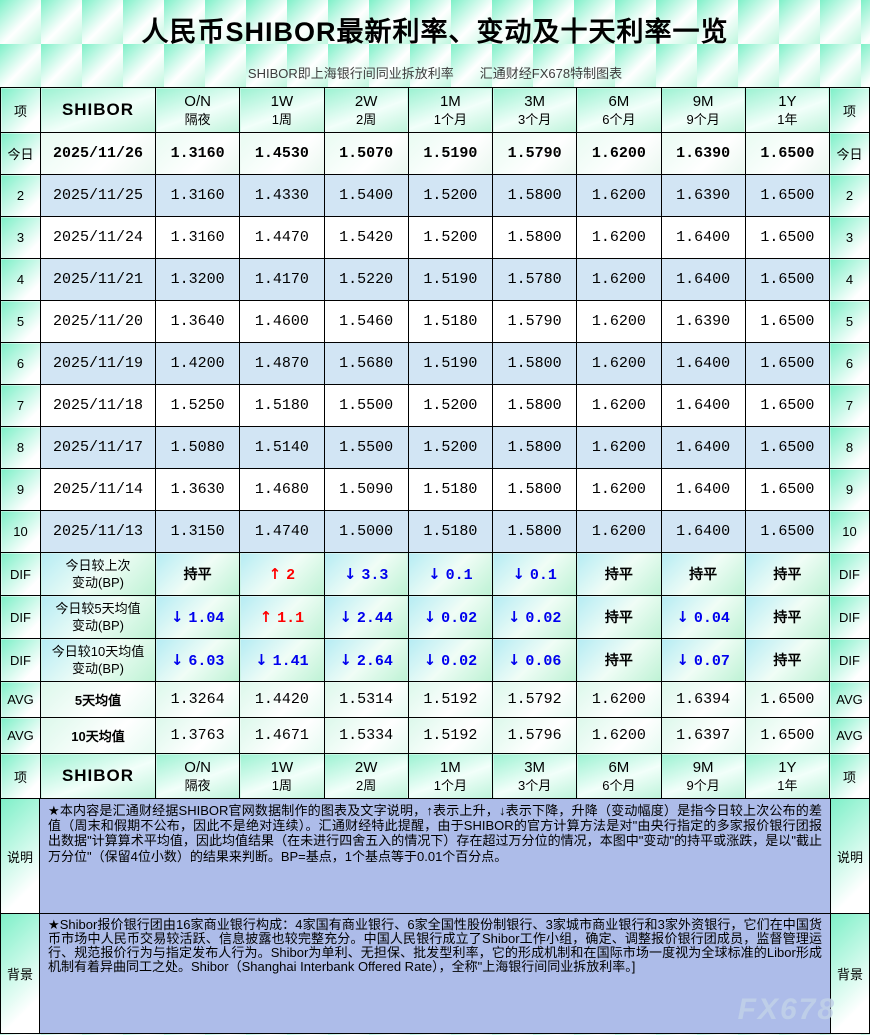 This screenshot has height=1035, width=870. I want to click on diff-row-label: 今日较10天均值 变动(BP), so click(98, 660).